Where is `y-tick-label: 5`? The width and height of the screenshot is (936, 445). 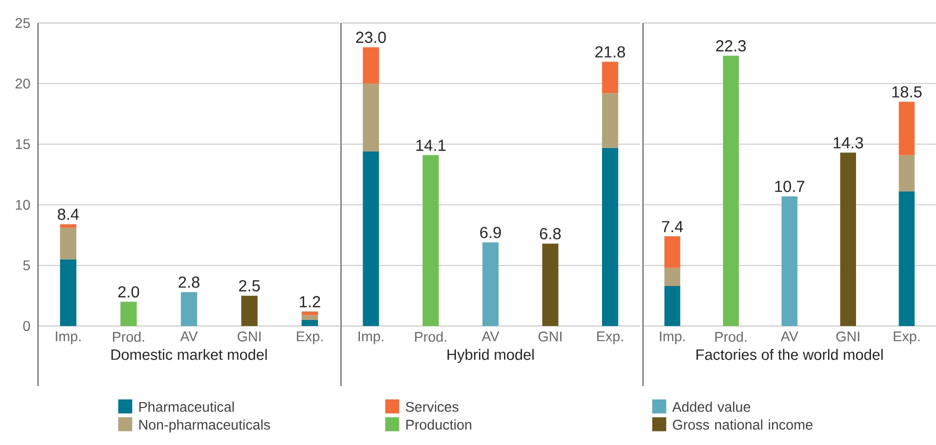 y-tick-label: 5 is located at coordinates (26, 265).